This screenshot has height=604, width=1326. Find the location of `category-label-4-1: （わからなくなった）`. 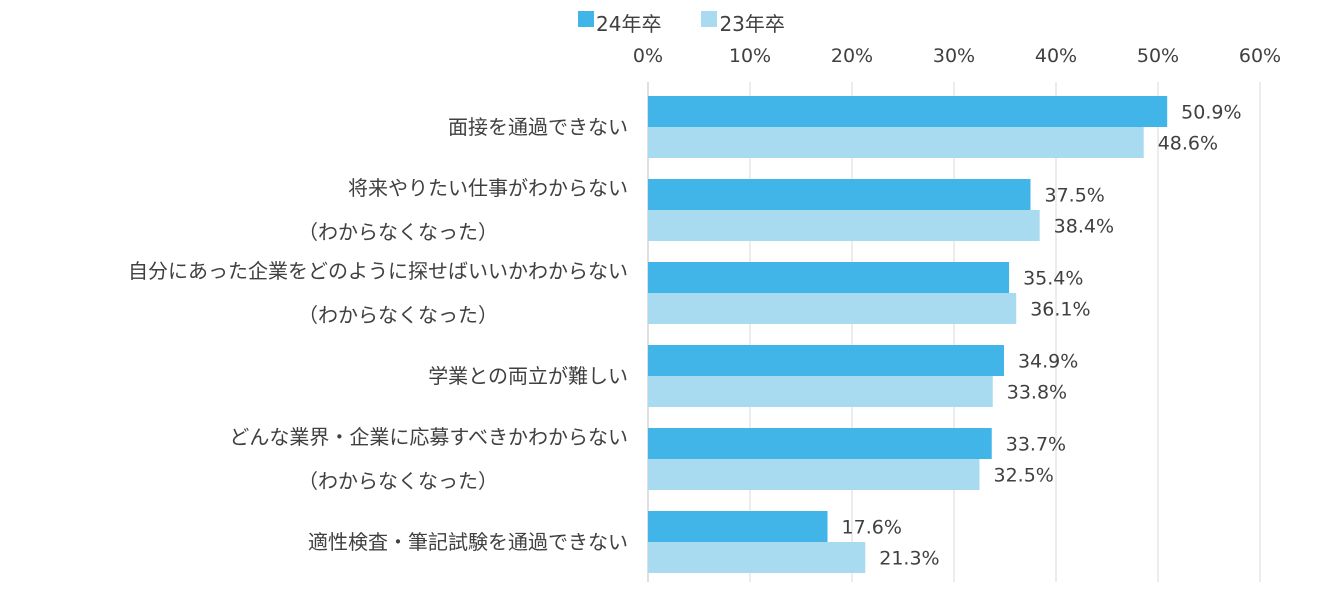

category-label-4-1: （わからなくなった） is located at coordinates (398, 481).